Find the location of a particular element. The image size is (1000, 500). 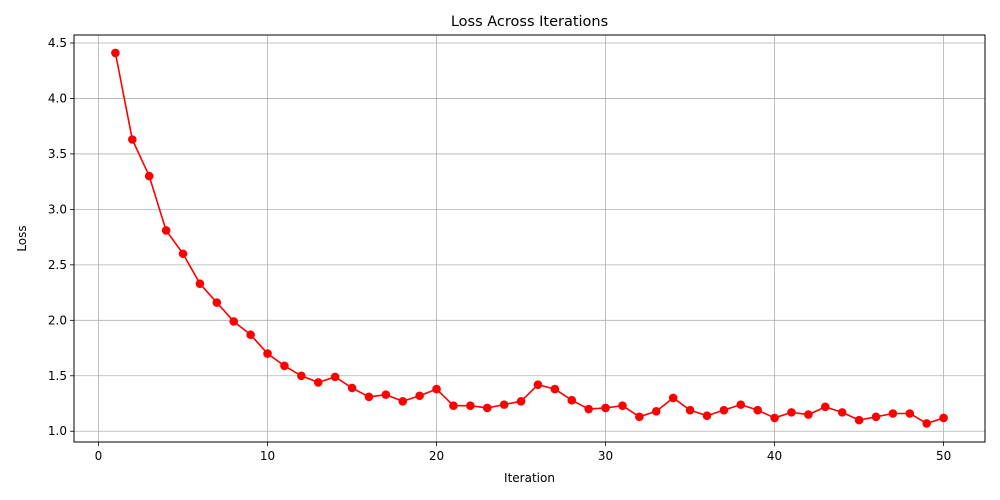

y-tick-label: 4.5 is located at coordinates (57, 43).